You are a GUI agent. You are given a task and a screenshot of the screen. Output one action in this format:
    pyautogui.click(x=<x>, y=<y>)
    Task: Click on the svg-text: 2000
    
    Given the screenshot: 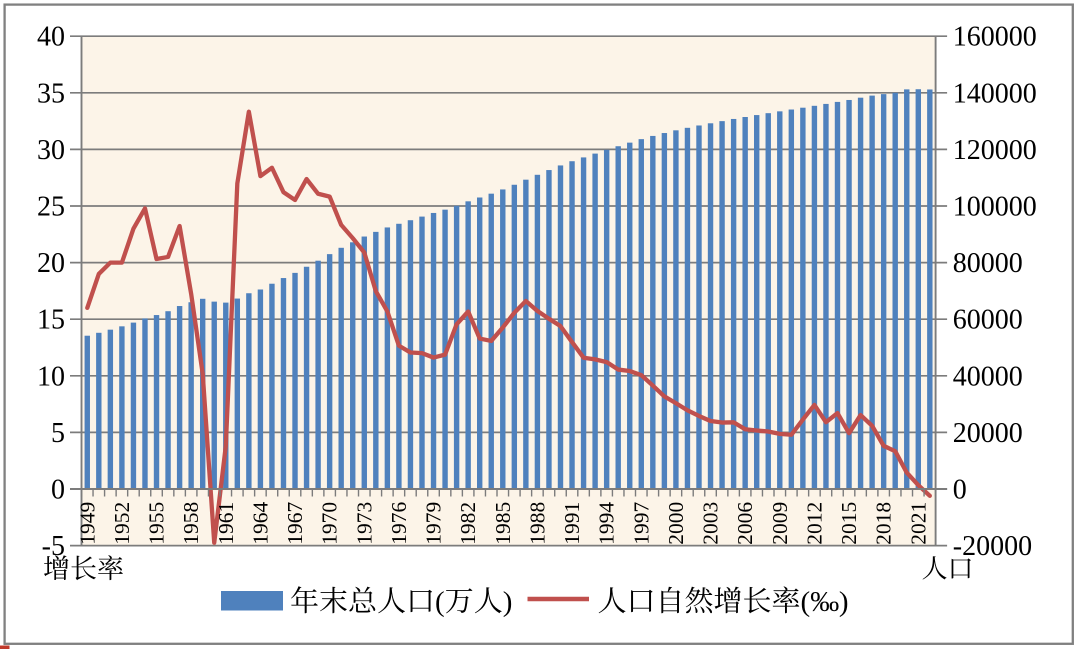 What is the action you would take?
    pyautogui.click(x=676, y=523)
    